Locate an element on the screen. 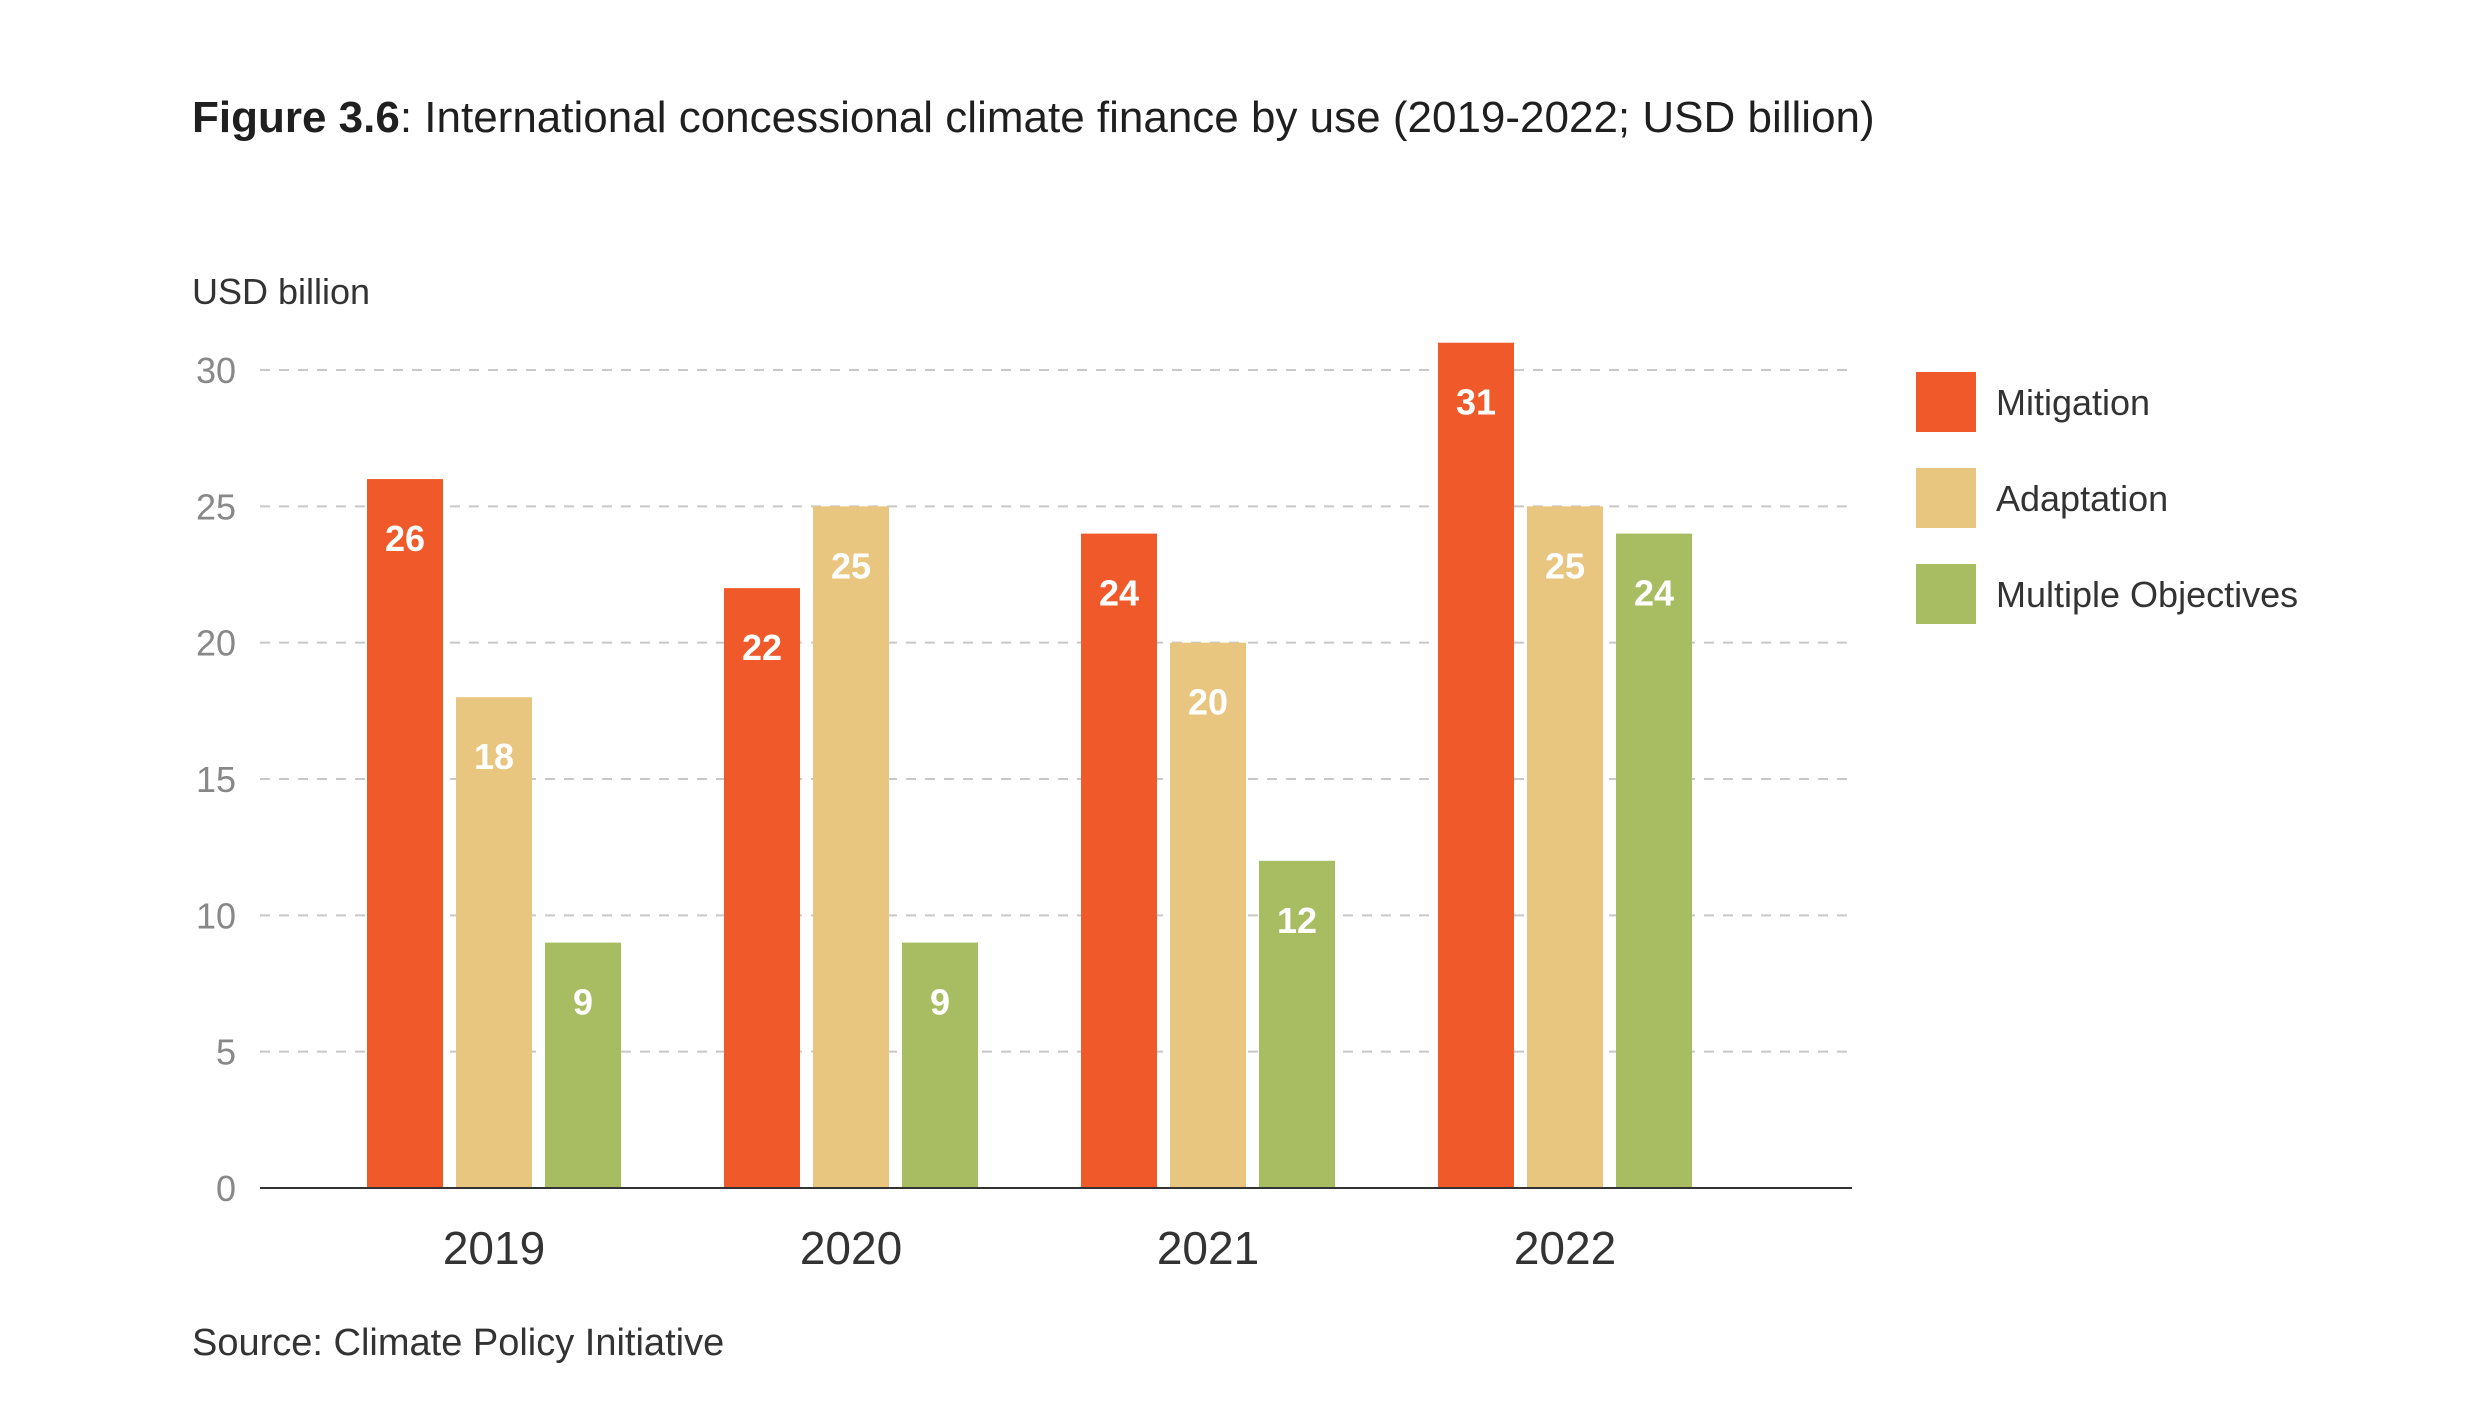  legend-label: Mitigation is located at coordinates (2073, 402).